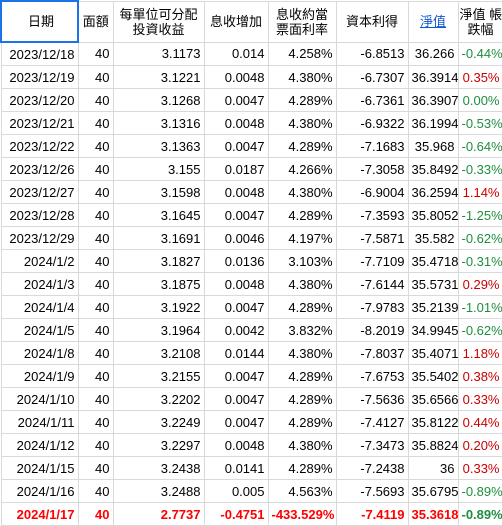 The height and width of the screenshot is (526, 502). Describe the element at coordinates (372, 192) in the screenshot. I see `capital-gain-cell: -6.9004` at that location.